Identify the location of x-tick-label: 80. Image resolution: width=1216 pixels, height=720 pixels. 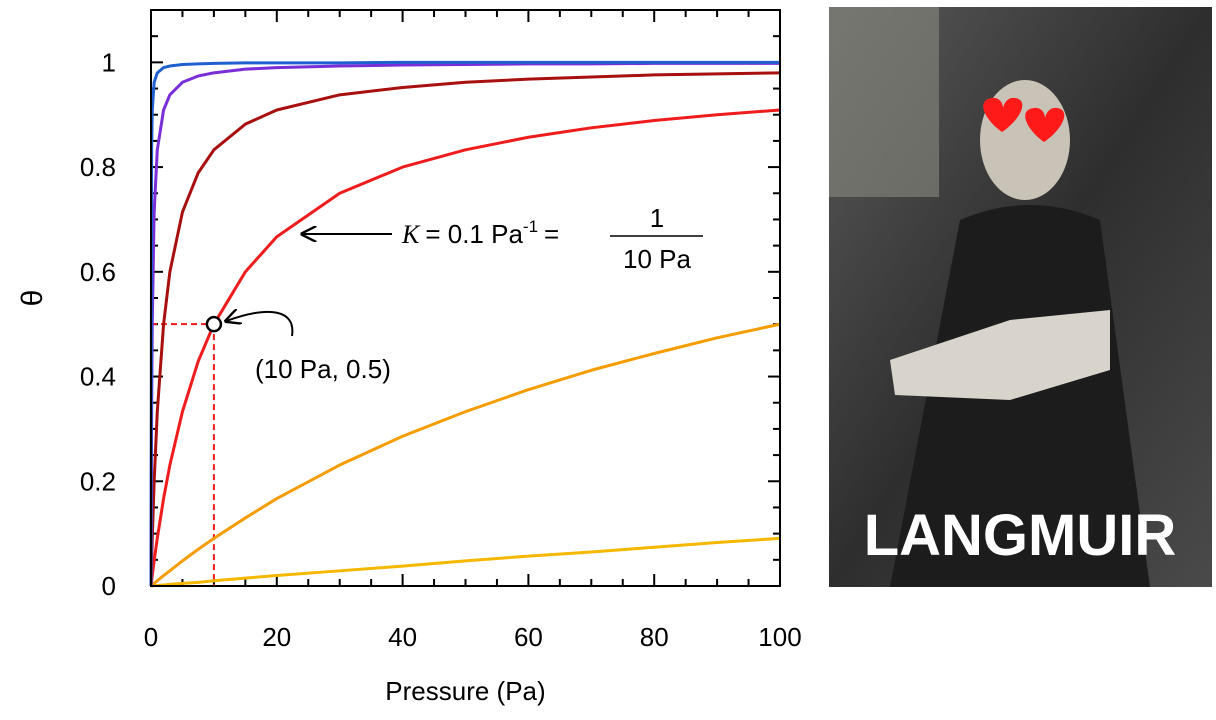
(654, 637).